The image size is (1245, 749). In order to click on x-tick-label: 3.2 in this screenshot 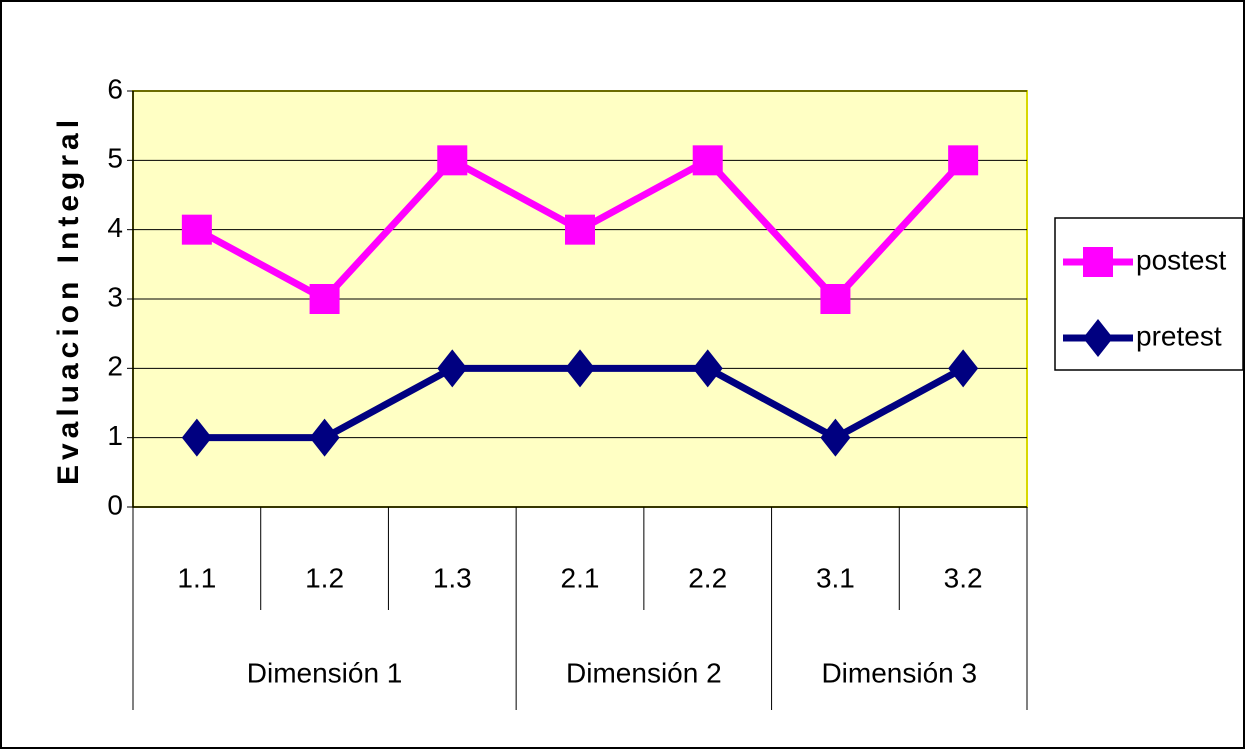, I will do `click(963, 577)`.